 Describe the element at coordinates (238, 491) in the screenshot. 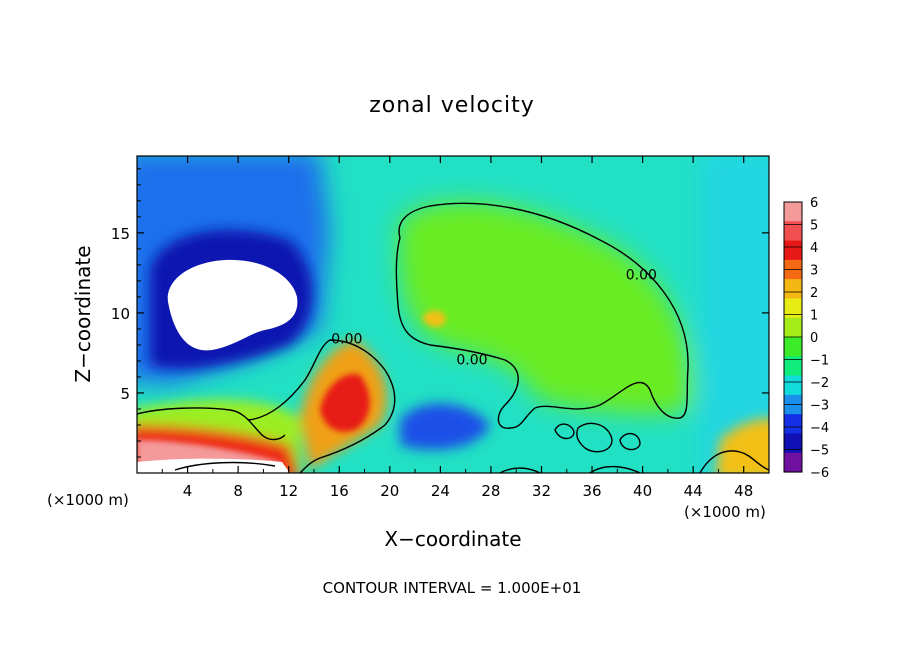

I see `x-tick-label-8: 8` at that location.